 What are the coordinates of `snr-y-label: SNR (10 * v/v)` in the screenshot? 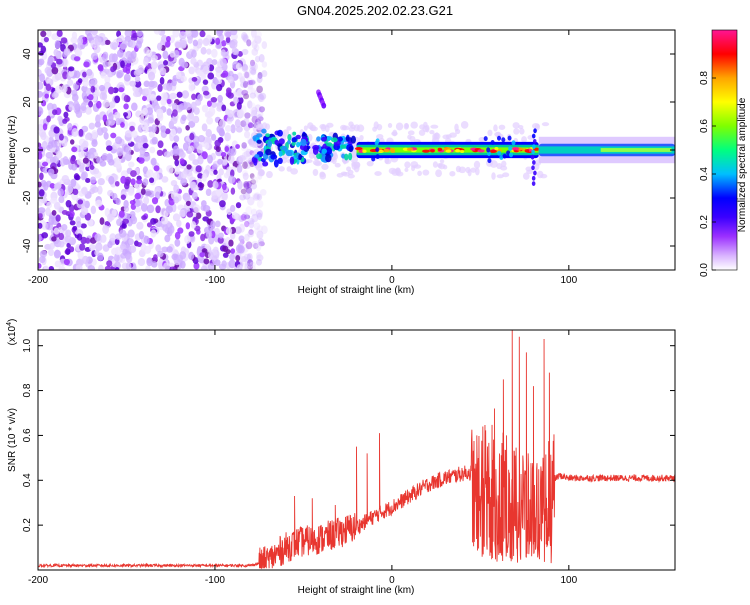 It's located at (12, 440).